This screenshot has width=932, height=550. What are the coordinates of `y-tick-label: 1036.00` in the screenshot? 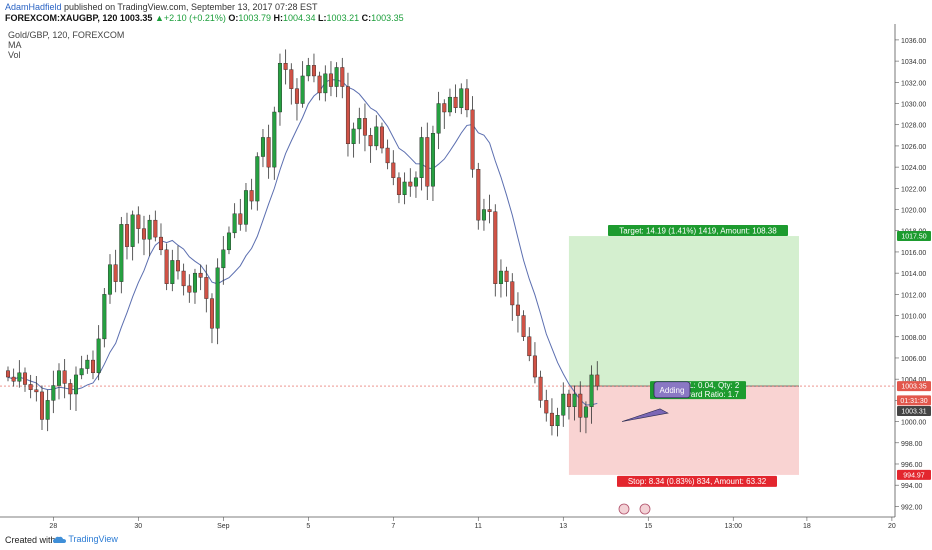 It's located at (913, 41).